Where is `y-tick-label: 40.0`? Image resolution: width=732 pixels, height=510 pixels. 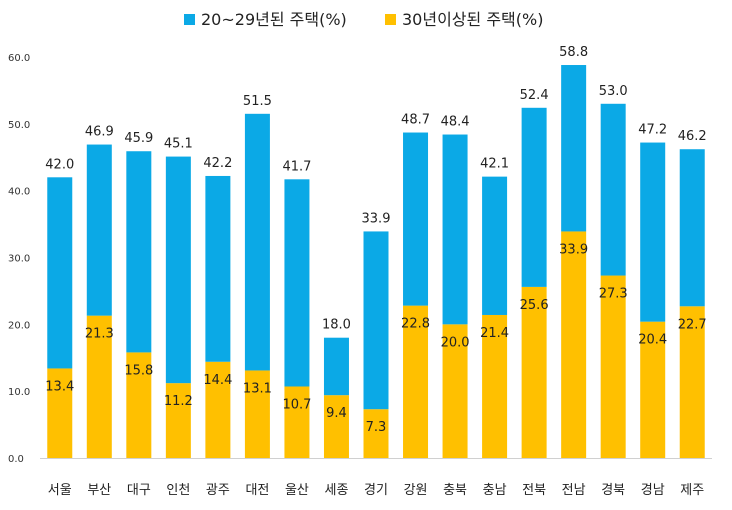
y-tick-label: 40.0 is located at coordinates (19, 192).